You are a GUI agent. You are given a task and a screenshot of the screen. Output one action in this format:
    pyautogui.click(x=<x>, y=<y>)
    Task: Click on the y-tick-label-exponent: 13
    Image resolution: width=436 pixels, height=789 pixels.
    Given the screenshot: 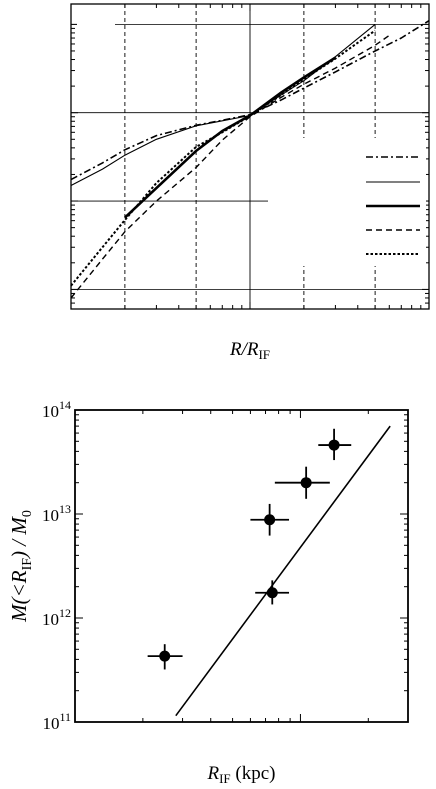 What is the action you would take?
    pyautogui.click(x=65, y=509)
    